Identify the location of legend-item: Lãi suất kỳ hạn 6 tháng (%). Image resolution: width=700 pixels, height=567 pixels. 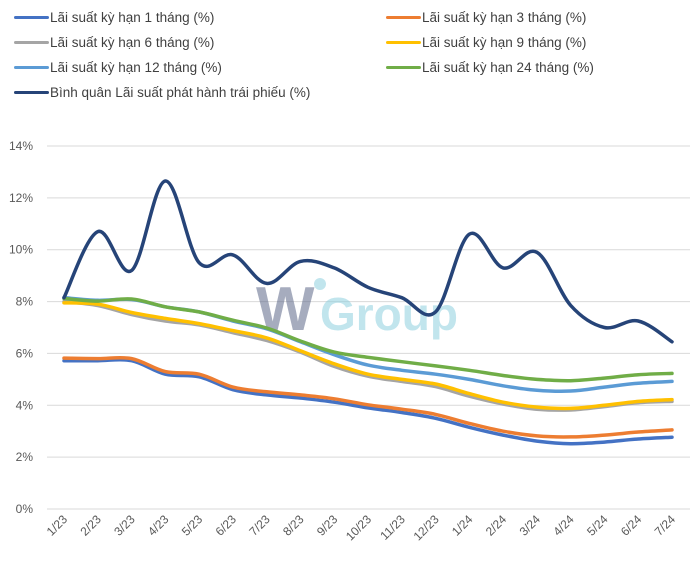
(114, 42).